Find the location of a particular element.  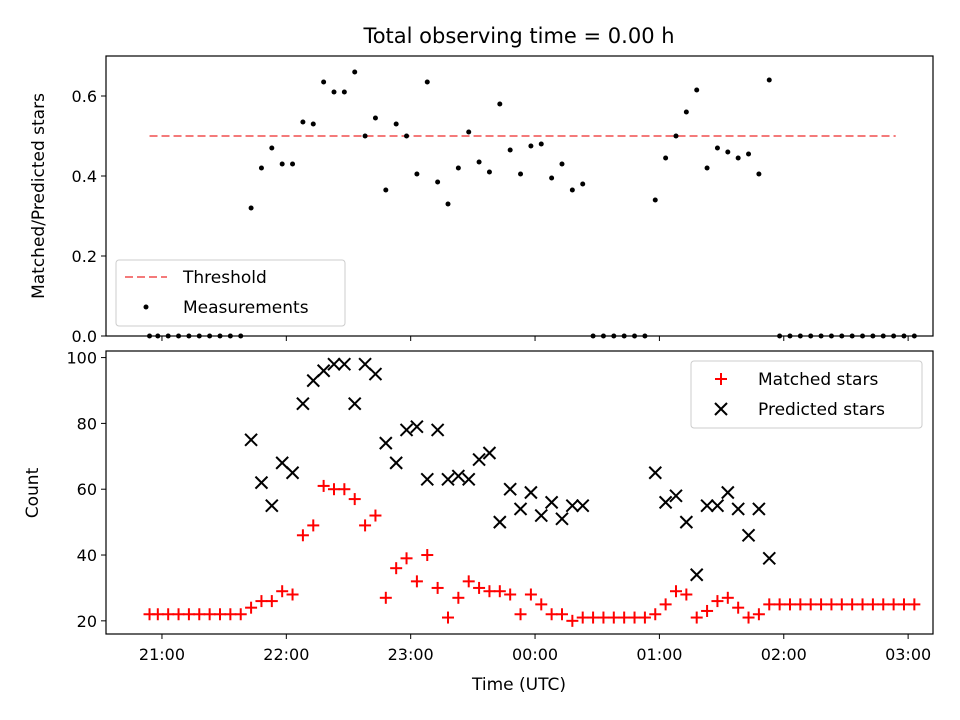

legend-measurements-label: Measurements is located at coordinates (246, 308).